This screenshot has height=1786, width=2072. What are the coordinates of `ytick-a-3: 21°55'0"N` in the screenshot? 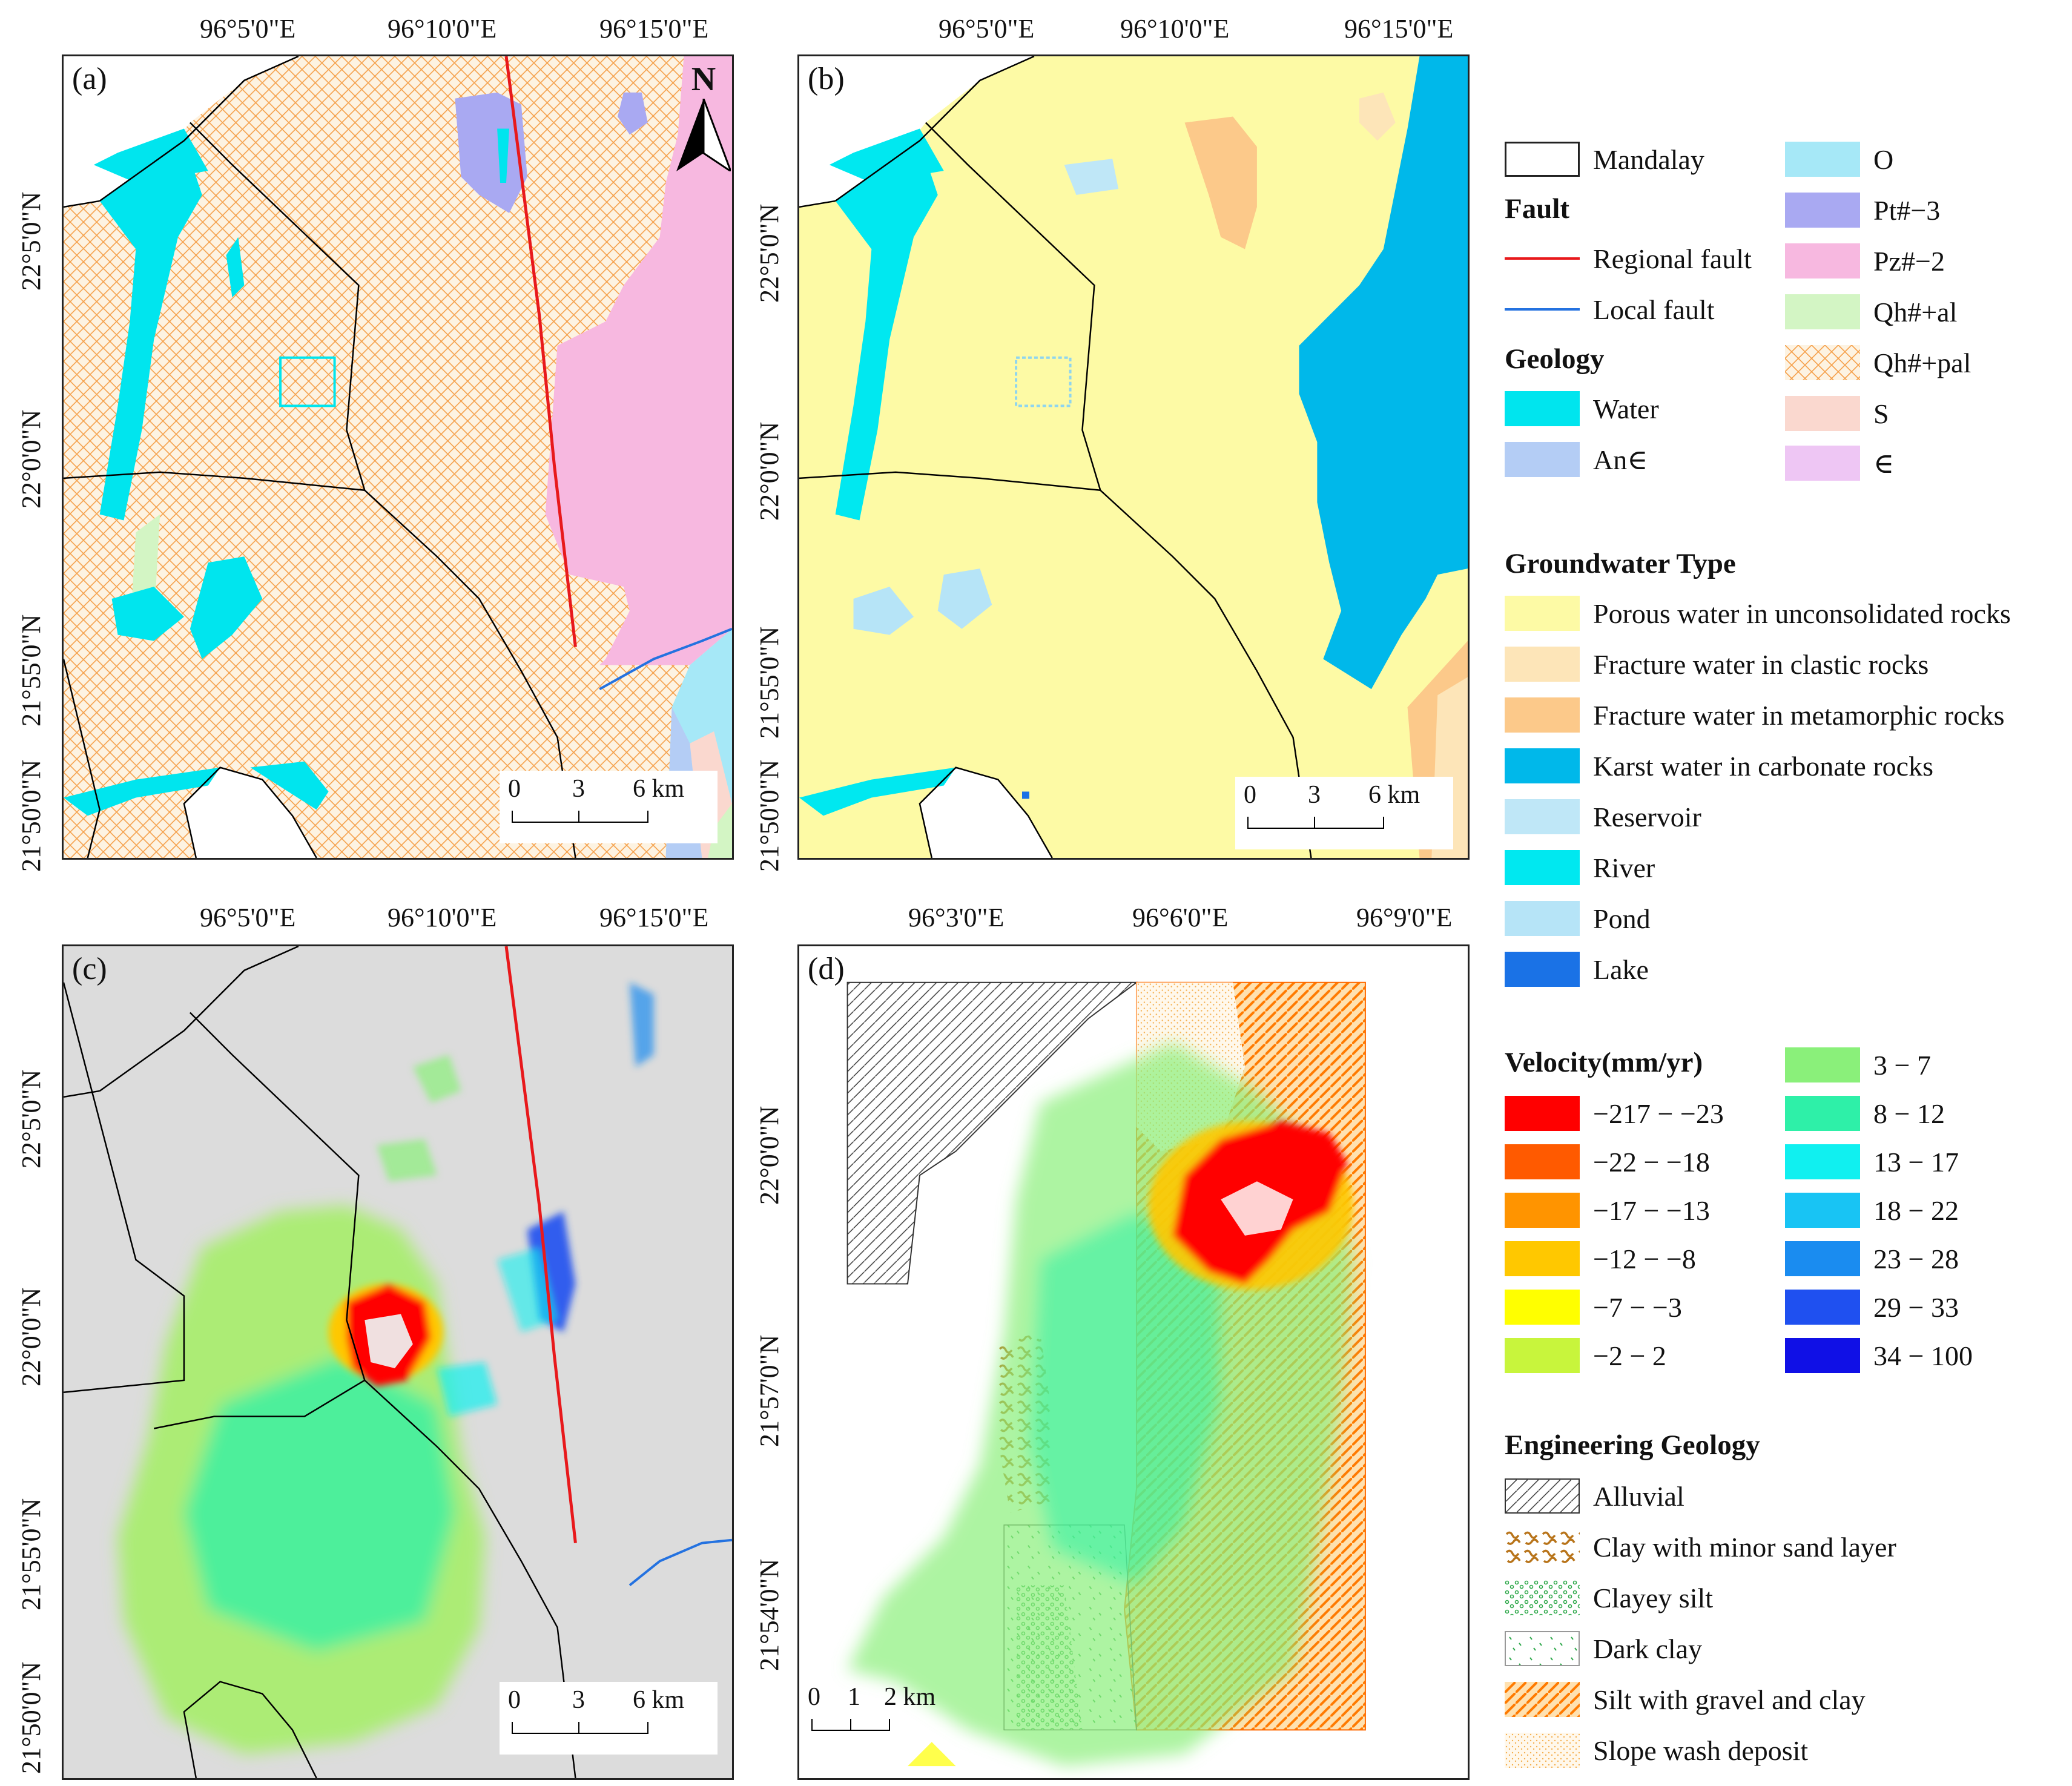 It's located at (31, 670).